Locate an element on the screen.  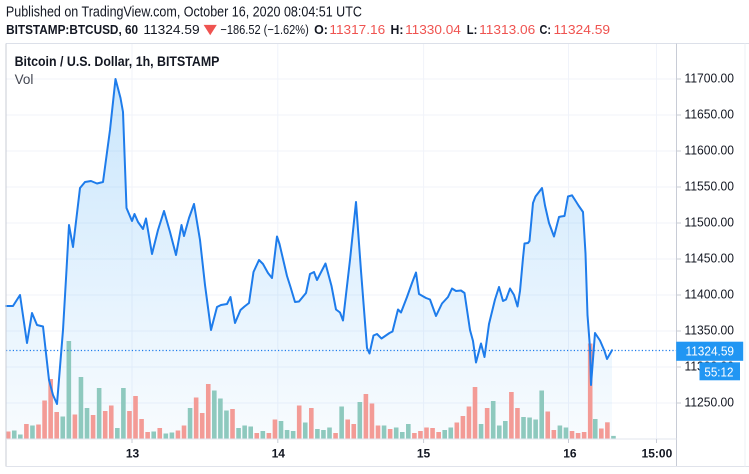
svg-text: O: is located at coordinates (321, 29).